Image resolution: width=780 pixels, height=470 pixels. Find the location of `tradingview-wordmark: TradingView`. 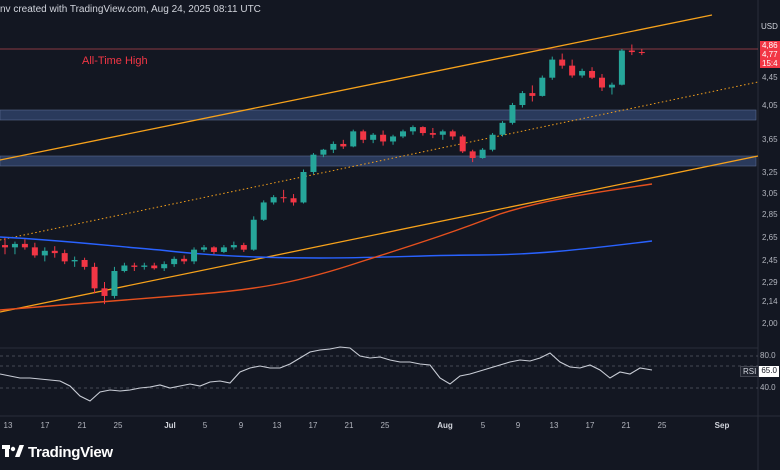

tradingview-wordmark: TradingView is located at coordinates (70, 452).